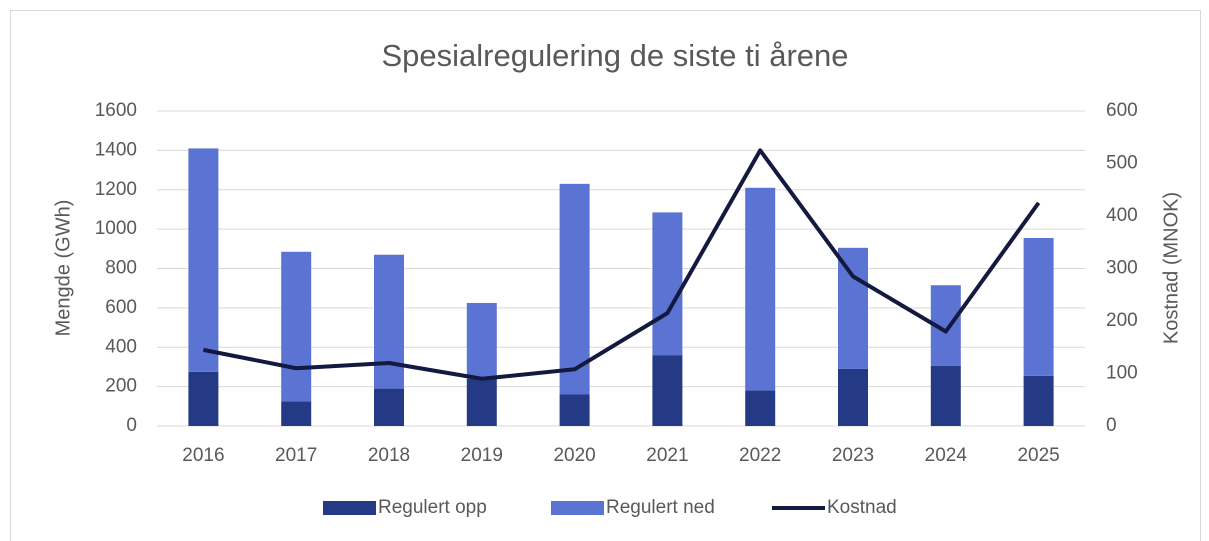 This screenshot has height=541, width=1209. I want to click on y-tick-label: 1600, so click(116, 110).